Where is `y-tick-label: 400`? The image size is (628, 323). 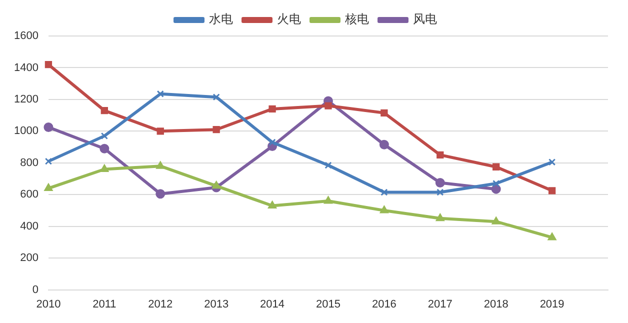 y-tick-label: 400 is located at coordinates (29, 226).